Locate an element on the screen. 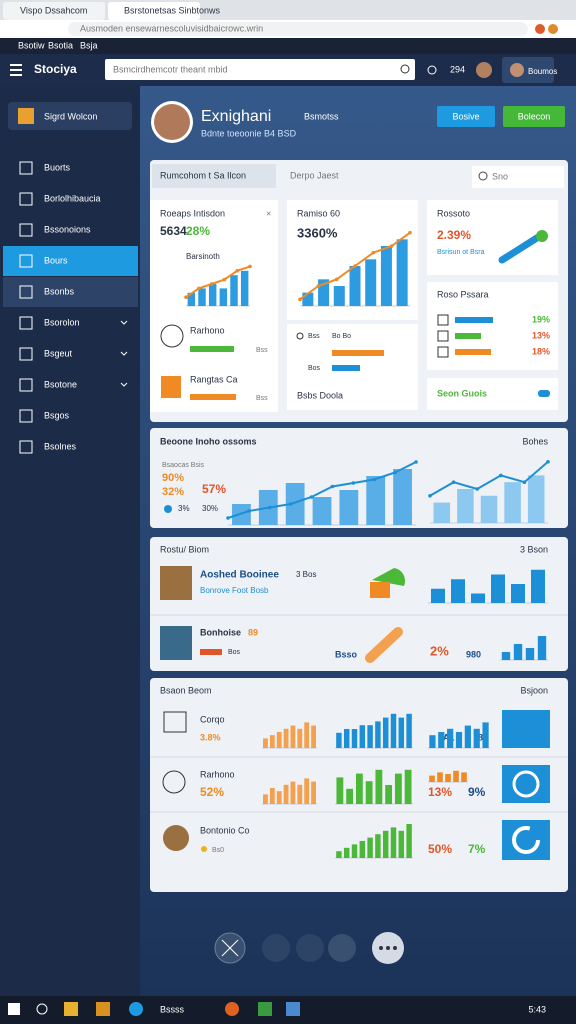  bar-chart: 19% 13% 18% is located at coordinates (493, 336).